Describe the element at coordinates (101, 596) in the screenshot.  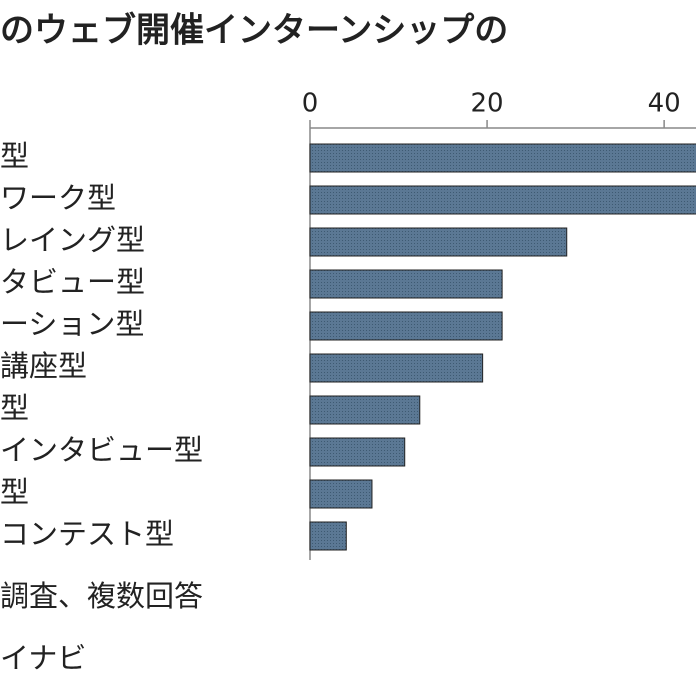
I see `note: 調査、複数回答` at that location.